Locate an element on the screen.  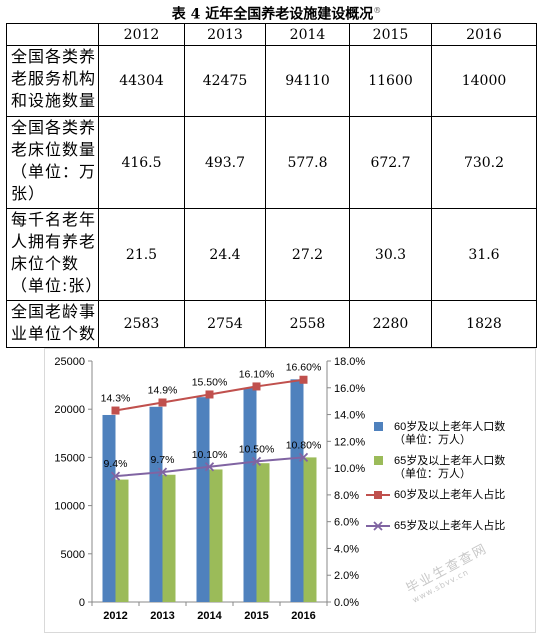
data-label: 10.10% is located at coordinates (210, 455).